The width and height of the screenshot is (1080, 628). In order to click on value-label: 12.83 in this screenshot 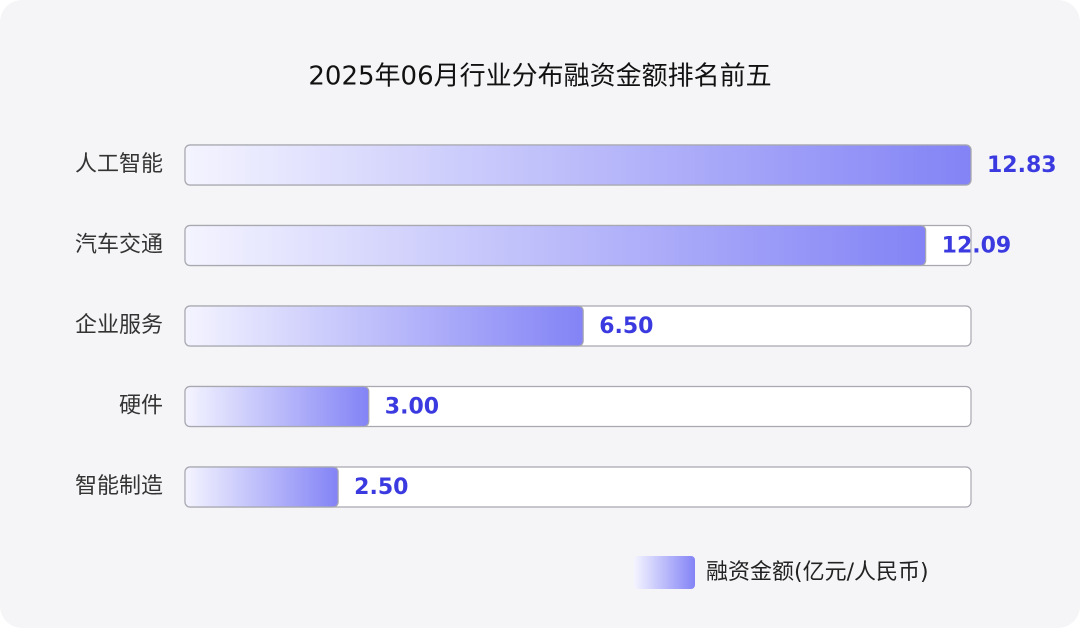, I will do `click(1022, 165)`.